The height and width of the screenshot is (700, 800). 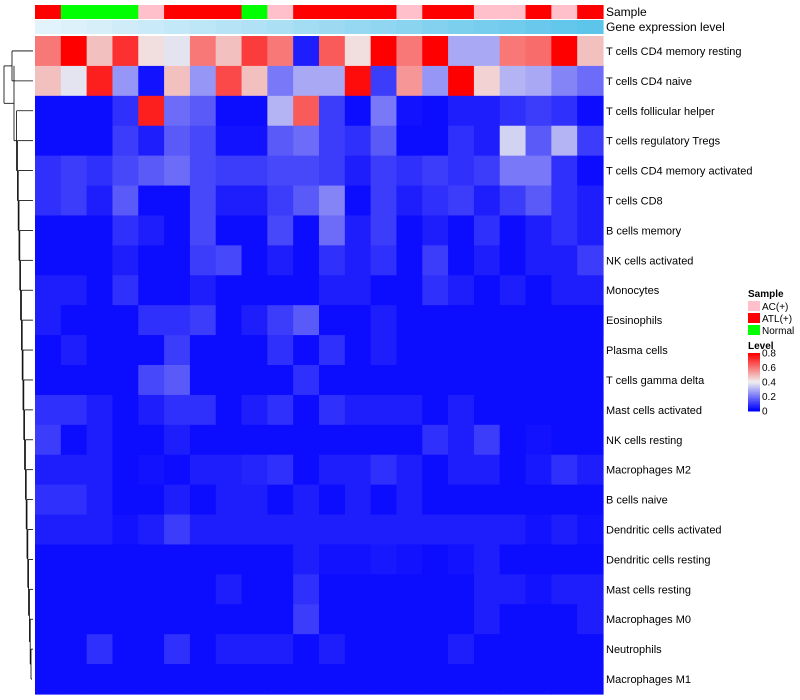 What do you see at coordinates (660, 112) in the screenshot?
I see `row-label: T cells follicular helper` at bounding box center [660, 112].